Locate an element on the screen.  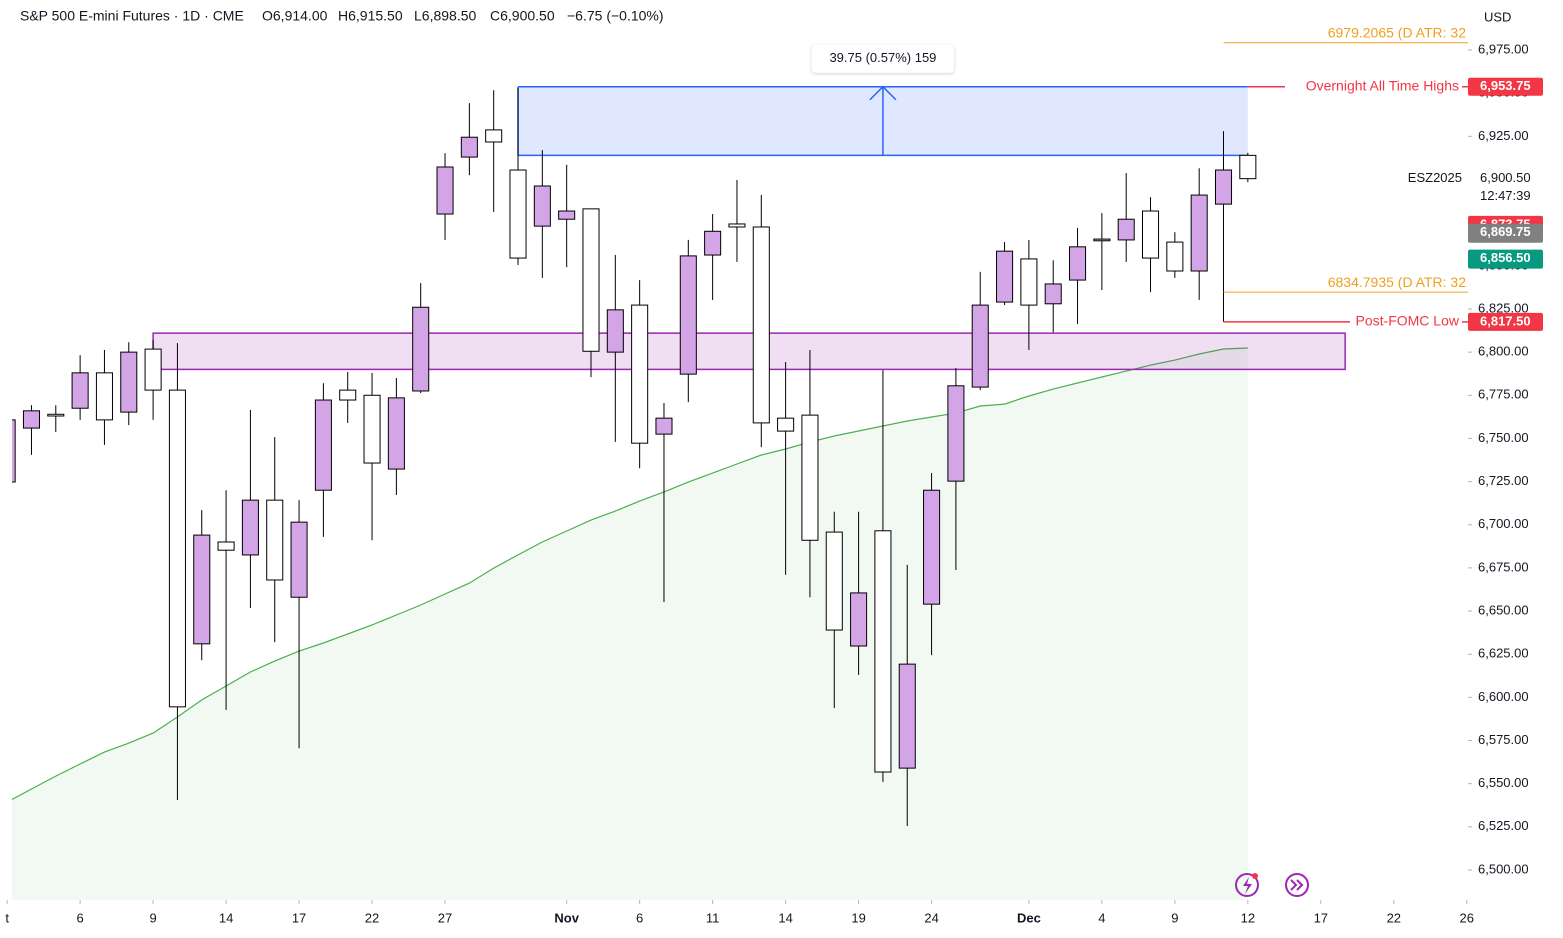
alert-icon is located at coordinates (1247, 885).